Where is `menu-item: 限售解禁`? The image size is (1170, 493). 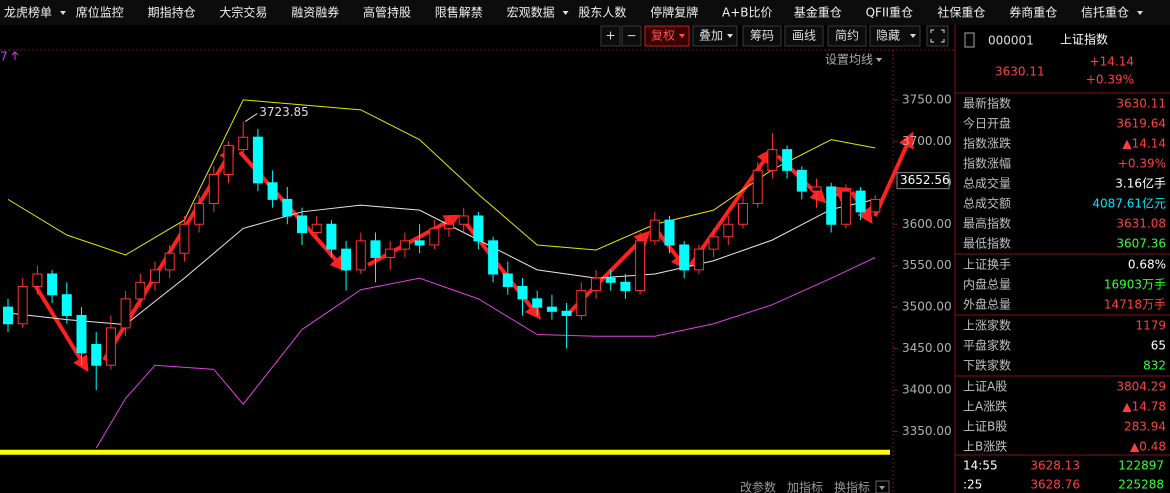
menu-item: 限售解禁 is located at coordinates (459, 12).